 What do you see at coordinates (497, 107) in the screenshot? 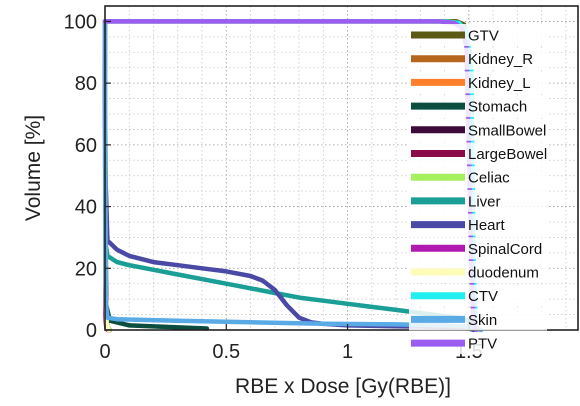
I see `legend-label-stomach: Stomach` at bounding box center [497, 107].